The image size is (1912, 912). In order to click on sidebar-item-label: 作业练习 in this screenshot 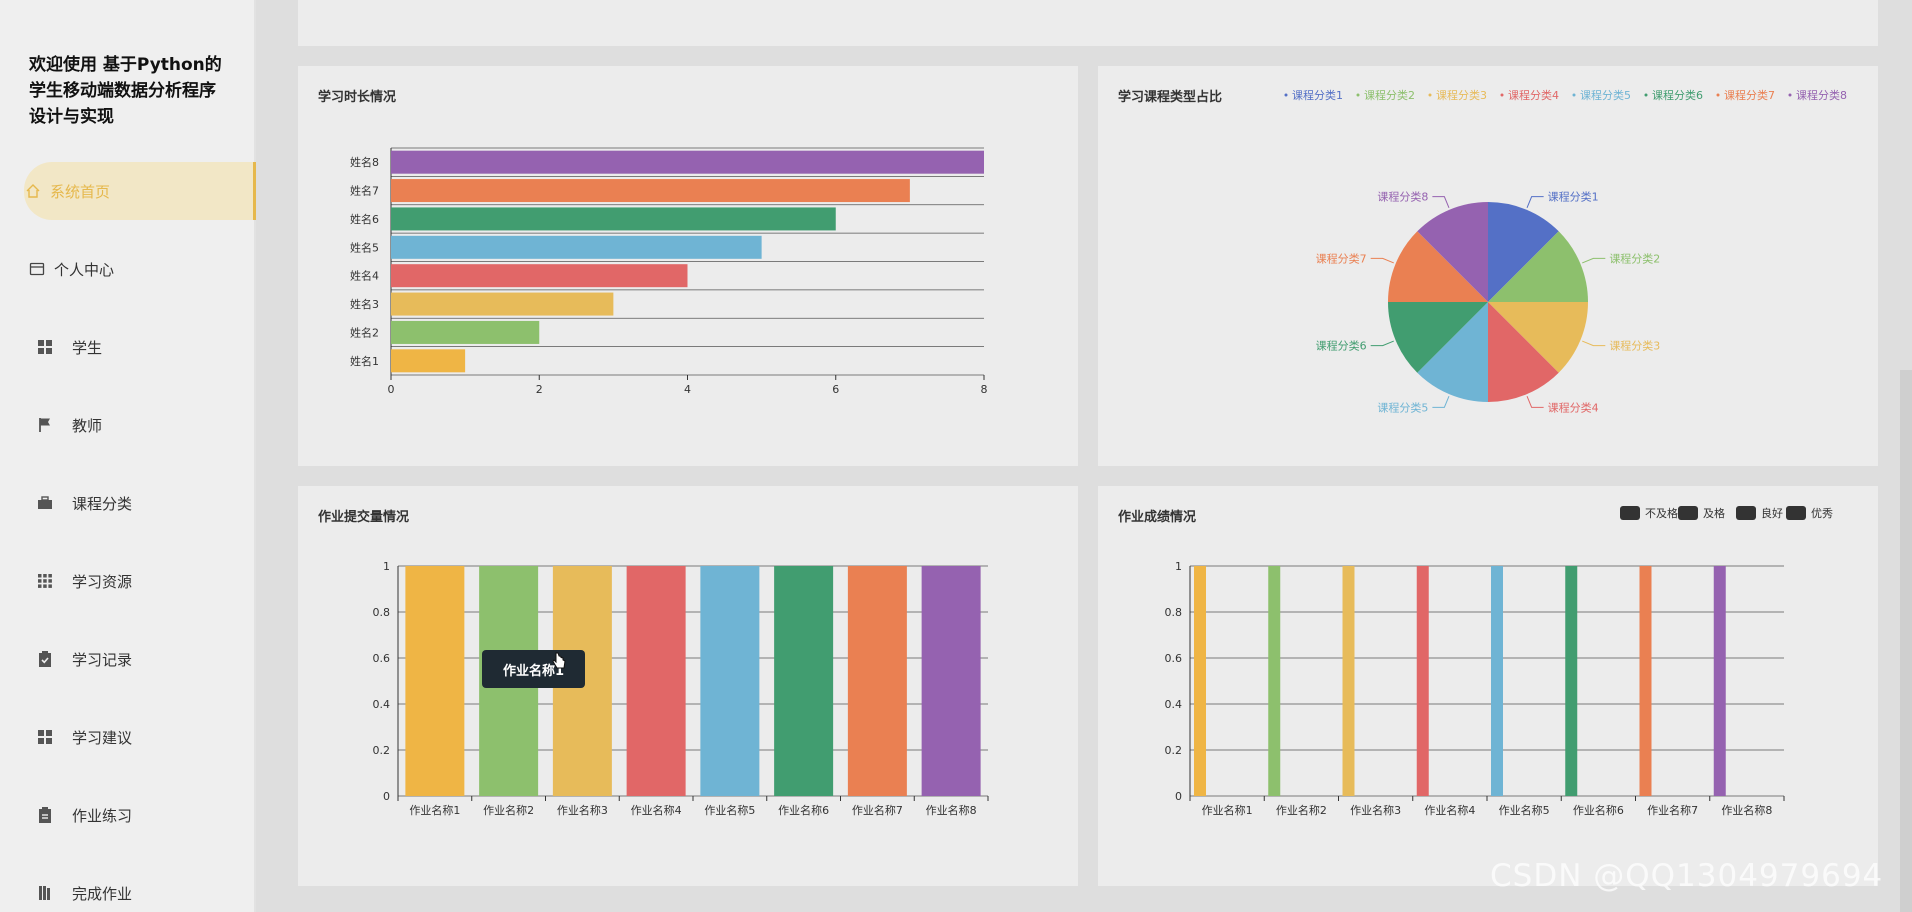, I will do `click(102, 815)`.